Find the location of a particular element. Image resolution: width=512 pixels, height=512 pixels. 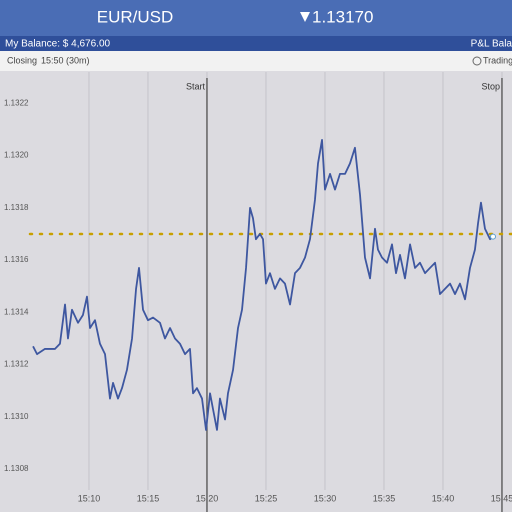

marker-label: Start is located at coordinates (196, 86).